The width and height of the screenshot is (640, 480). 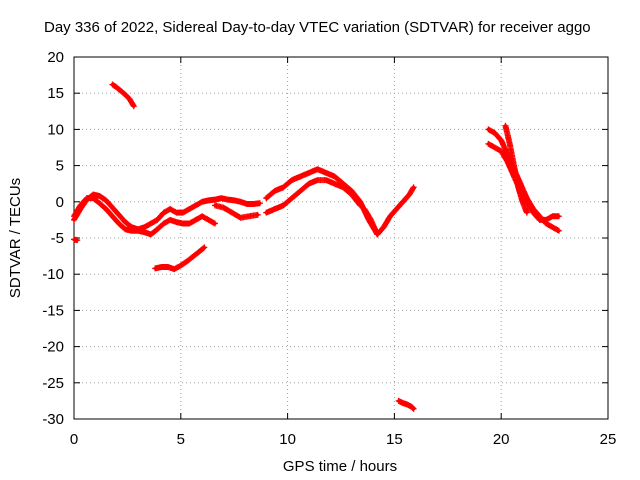 I want to click on x-tick-label: 15, so click(x=394, y=439).